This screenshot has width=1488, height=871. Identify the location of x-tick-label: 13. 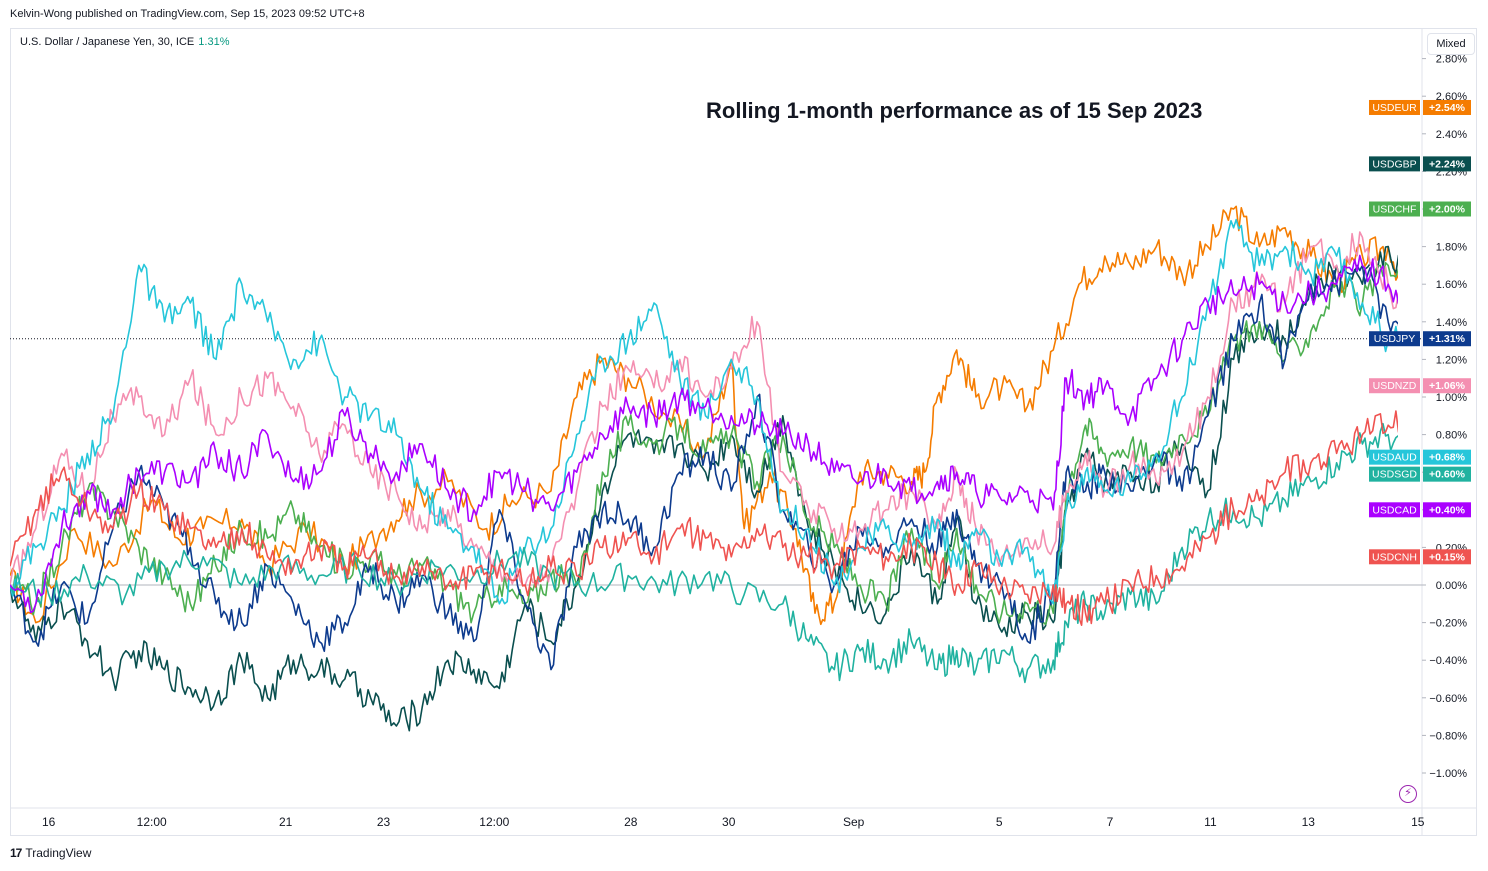
(1309, 822).